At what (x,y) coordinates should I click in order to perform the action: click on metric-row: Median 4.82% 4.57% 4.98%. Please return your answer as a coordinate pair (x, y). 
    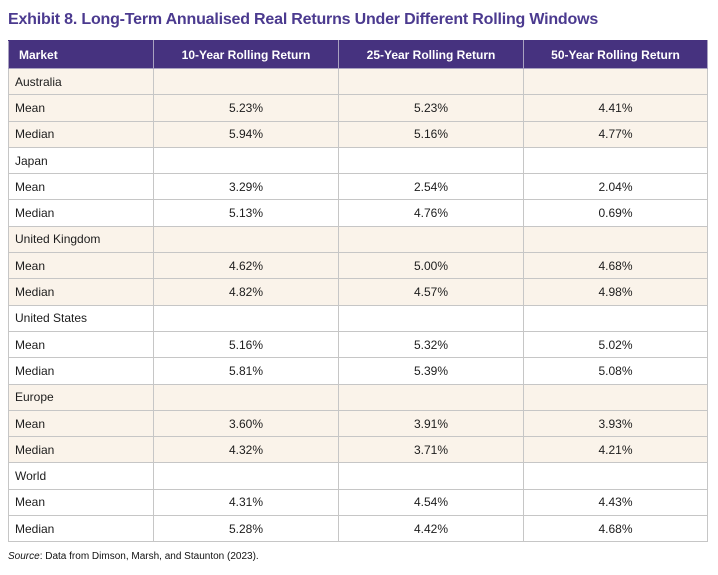
    Looking at the image, I should click on (358, 292).